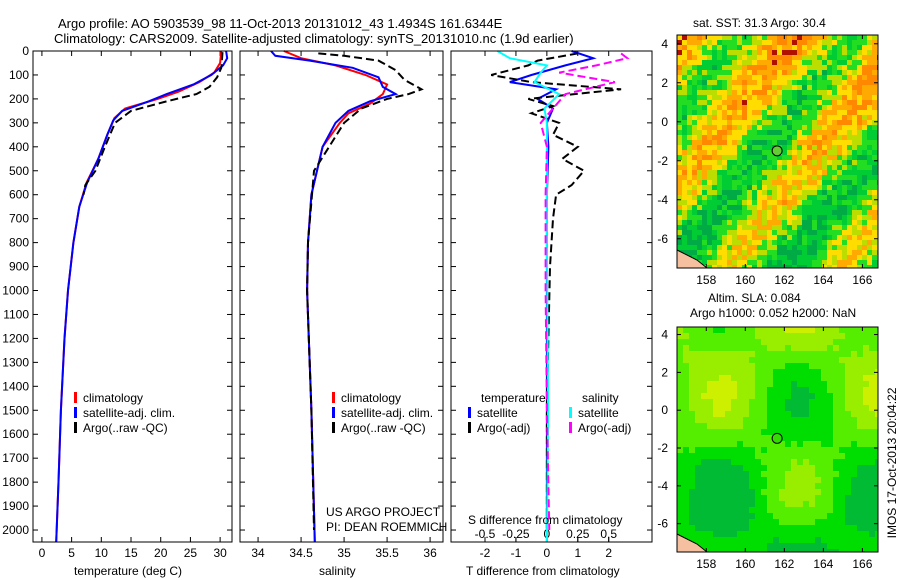 The width and height of the screenshot is (900, 580). I want to click on lon-tick-label: 162, so click(784, 564).